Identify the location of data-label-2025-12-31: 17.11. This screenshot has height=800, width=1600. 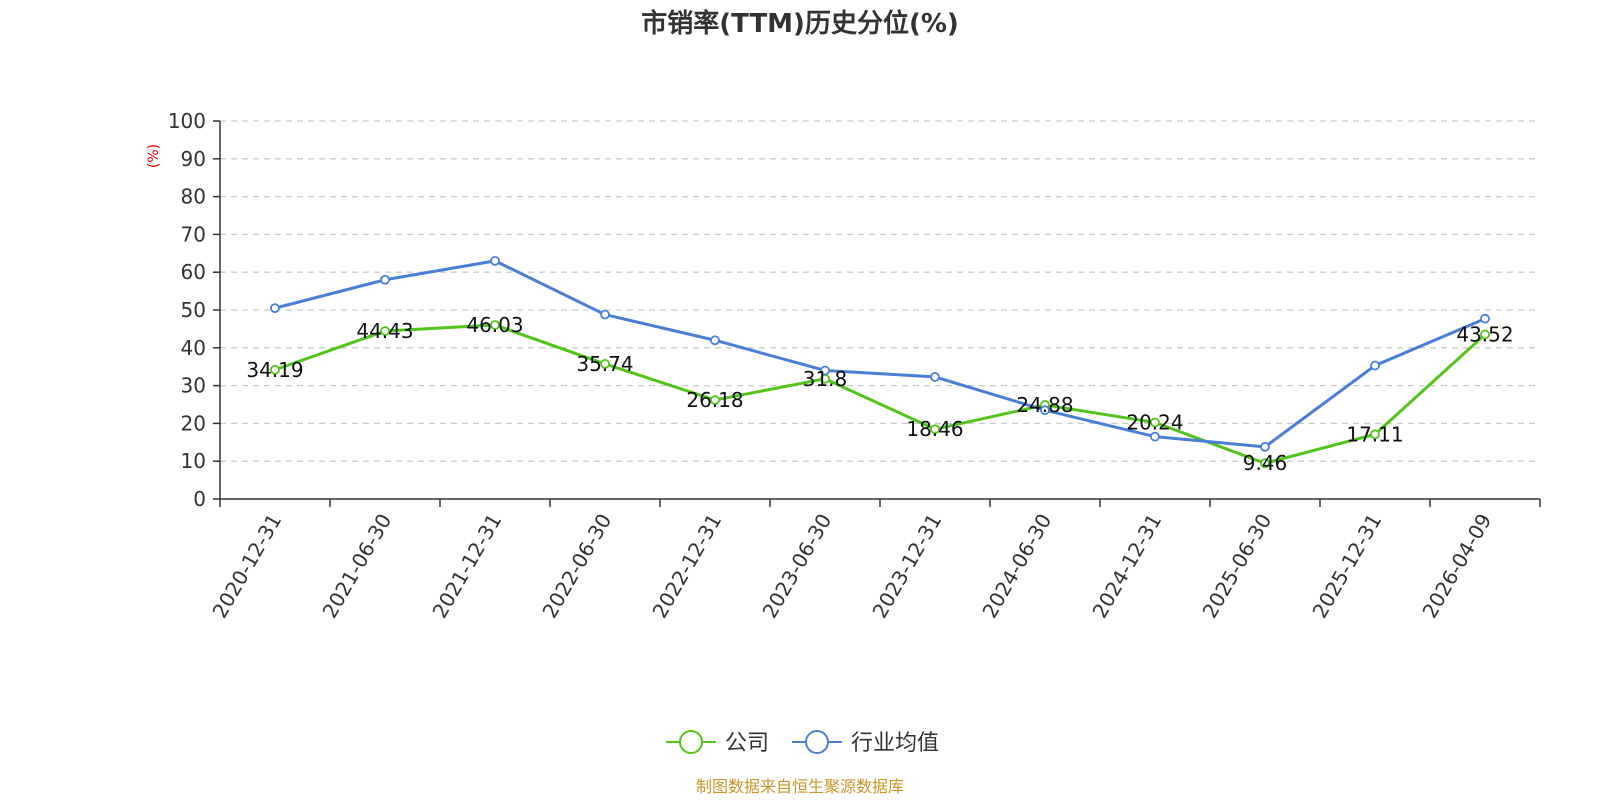
(1374, 434).